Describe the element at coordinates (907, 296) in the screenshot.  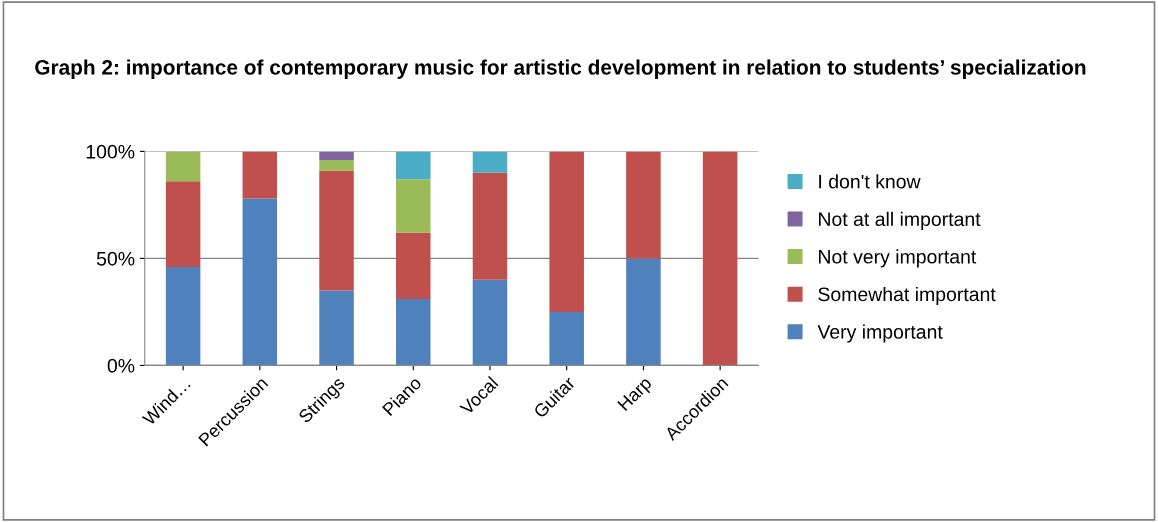
I see `legend-label: Somewhat important` at that location.